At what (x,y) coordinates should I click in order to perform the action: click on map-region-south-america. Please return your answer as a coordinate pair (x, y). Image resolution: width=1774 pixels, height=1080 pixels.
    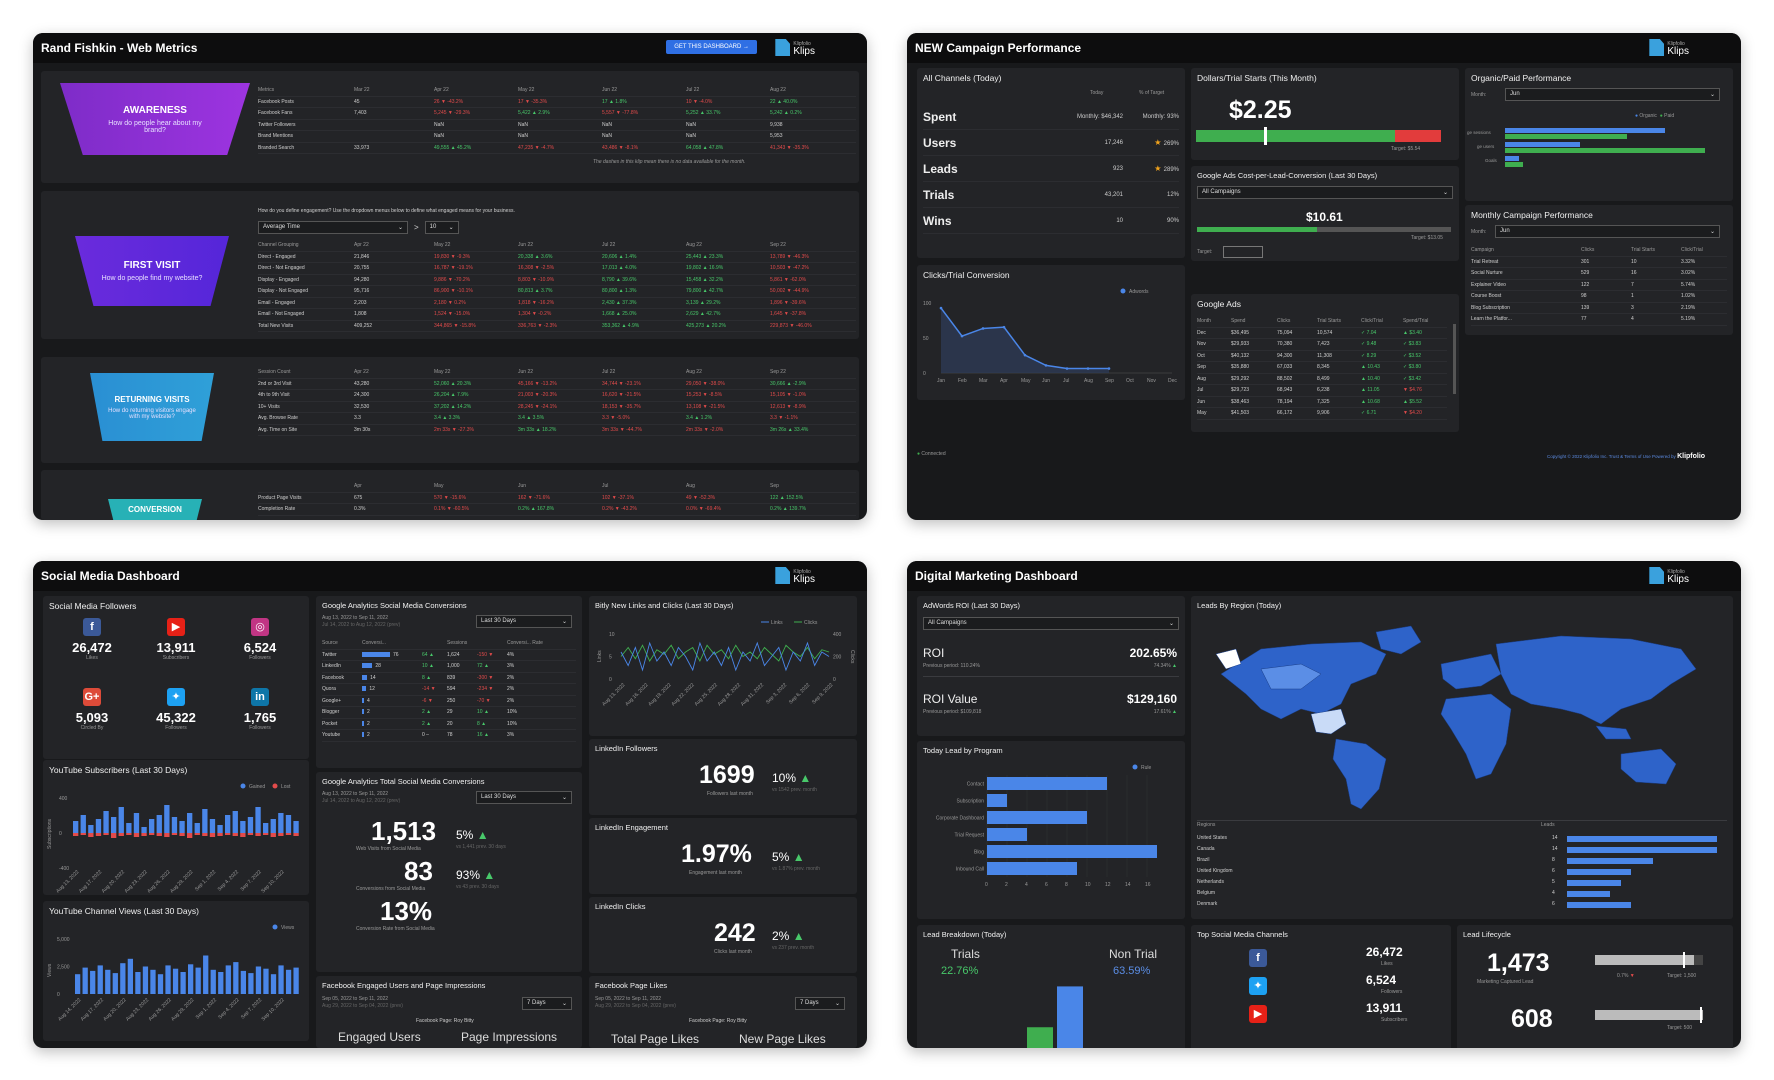
    Looking at the image, I should click on (1359, 774).